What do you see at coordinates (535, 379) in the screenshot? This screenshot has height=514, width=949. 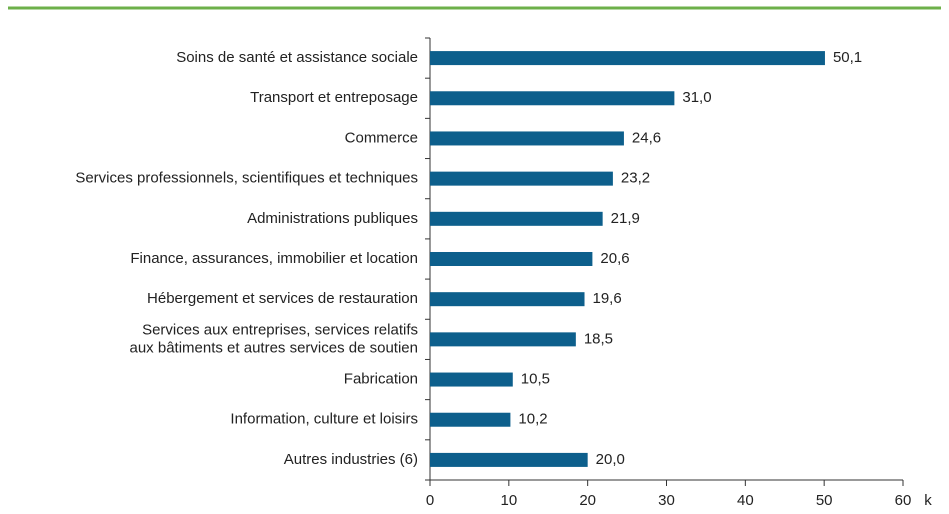 I see `value-label: 10,5` at bounding box center [535, 379].